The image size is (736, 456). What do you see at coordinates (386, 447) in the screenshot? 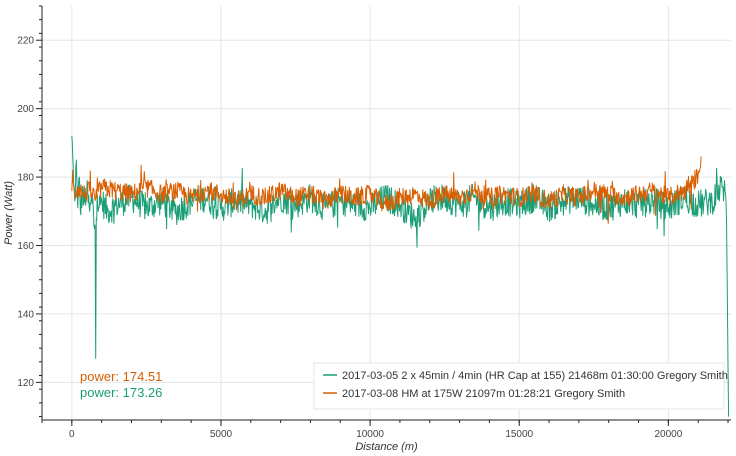
I see `x-axis-label: Distance (m)` at bounding box center [386, 447].